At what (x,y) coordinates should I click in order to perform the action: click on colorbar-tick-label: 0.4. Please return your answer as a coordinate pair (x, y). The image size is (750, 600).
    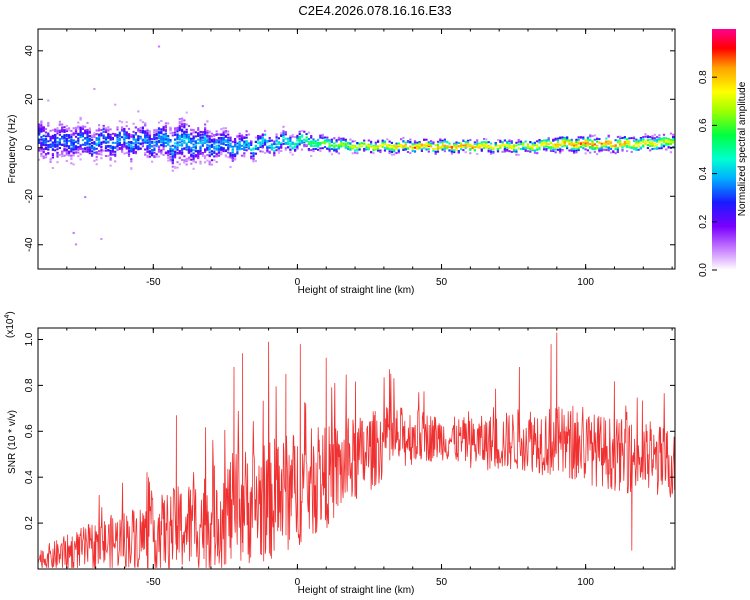
    Looking at the image, I should click on (703, 173).